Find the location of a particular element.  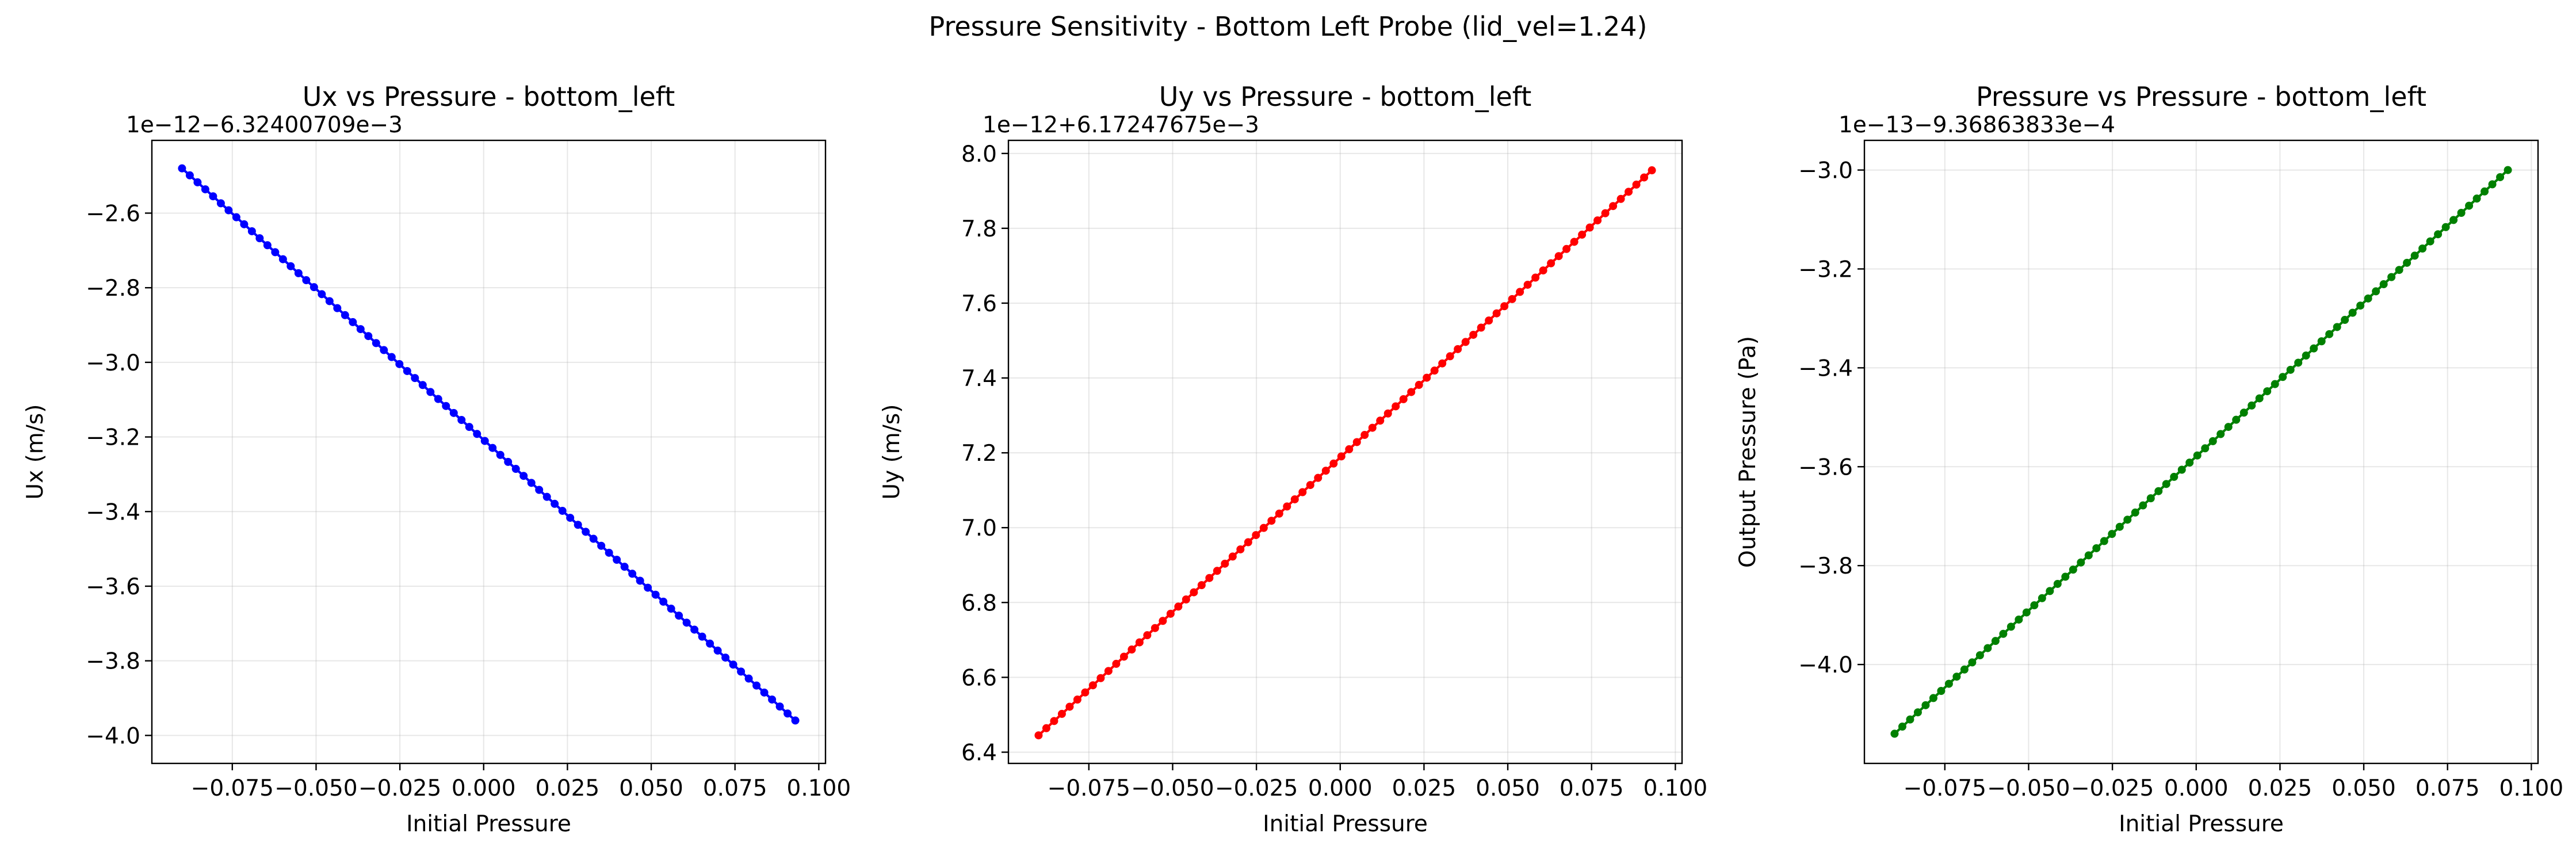

x-axis-label: Initial Pressure is located at coordinates (2201, 824).